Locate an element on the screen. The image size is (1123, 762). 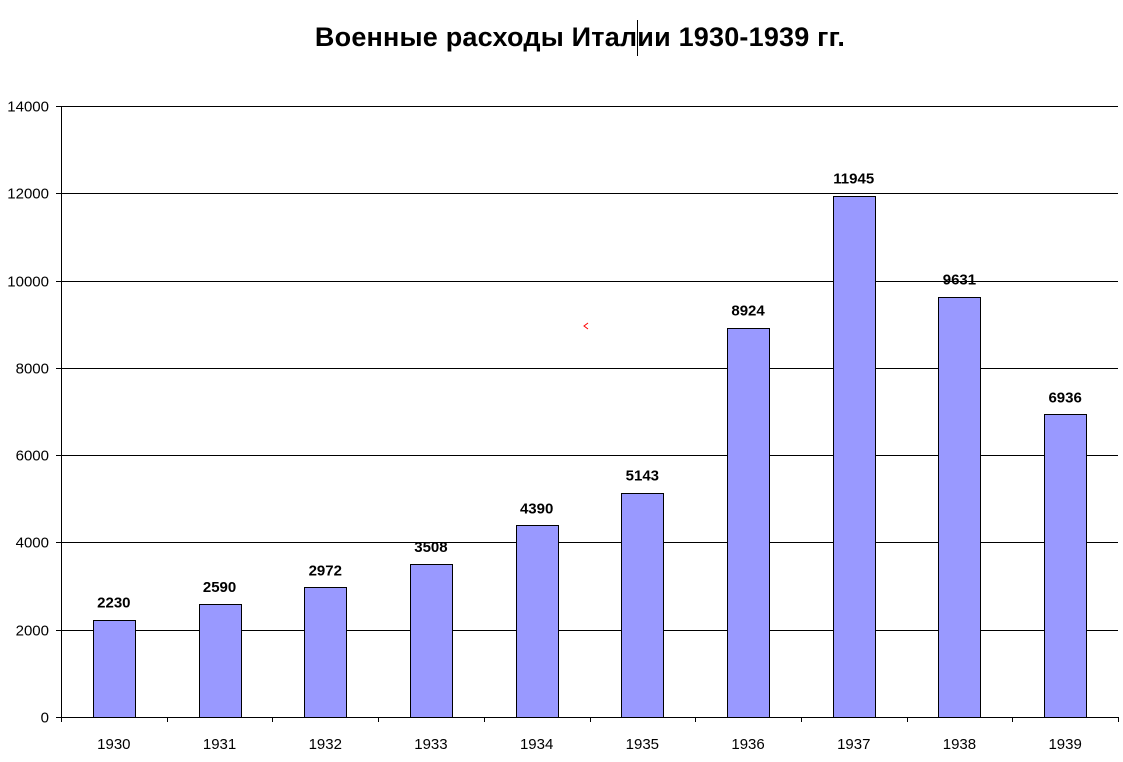
y-tick-label: 0 is located at coordinates (45, 718).